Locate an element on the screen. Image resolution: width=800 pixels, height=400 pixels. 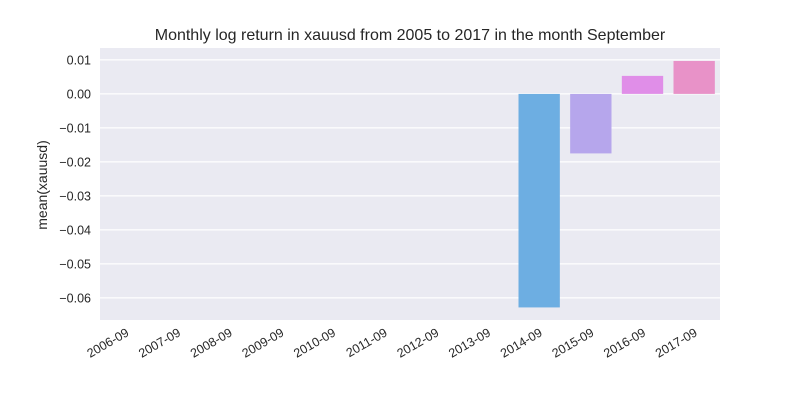
x-tick-label: 2009-09 is located at coordinates (263, 342).